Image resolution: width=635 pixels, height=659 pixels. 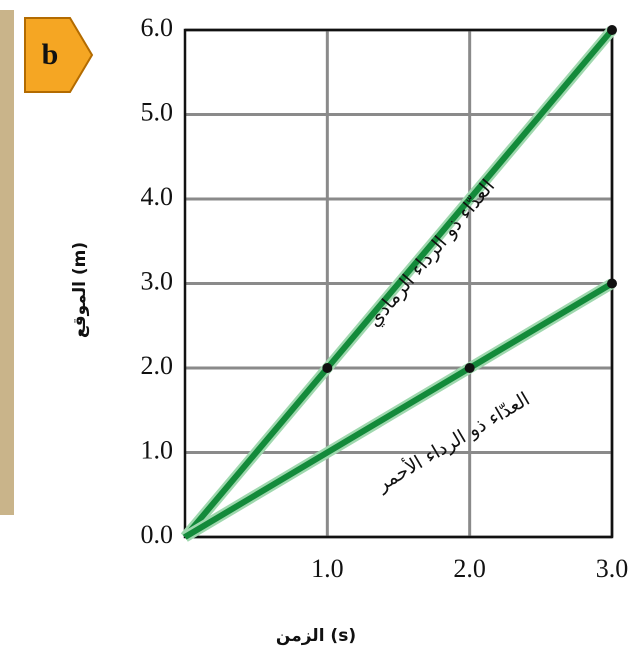 I want to click on photo-edge, so click(x=7, y=262).